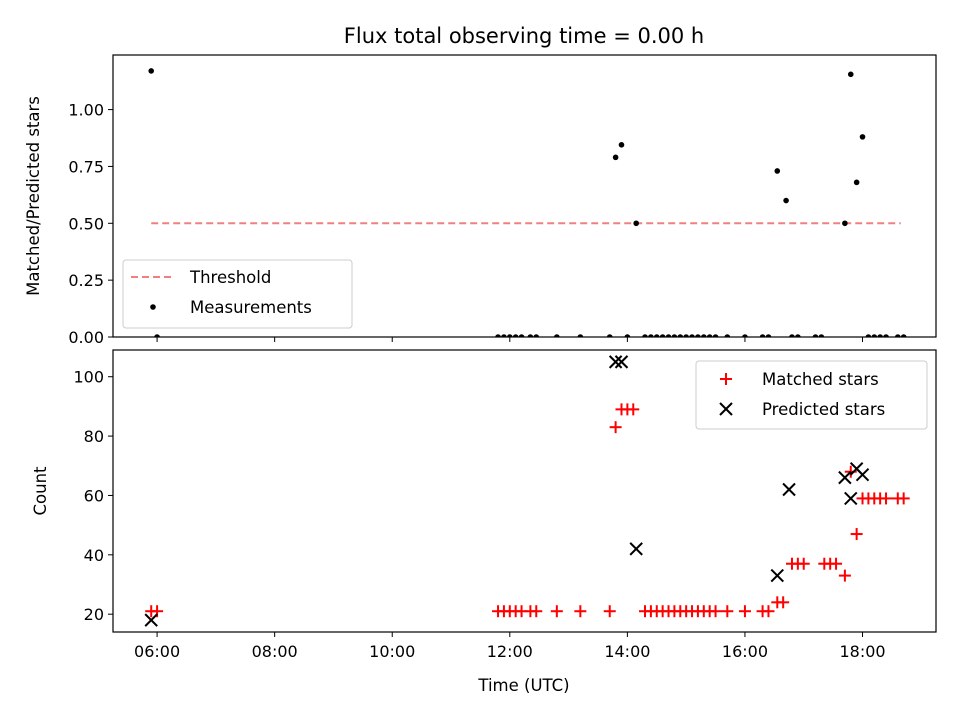 The width and height of the screenshot is (960, 720). What do you see at coordinates (726, 409) in the screenshot?
I see `legend-predicted-swatch` at bounding box center [726, 409].